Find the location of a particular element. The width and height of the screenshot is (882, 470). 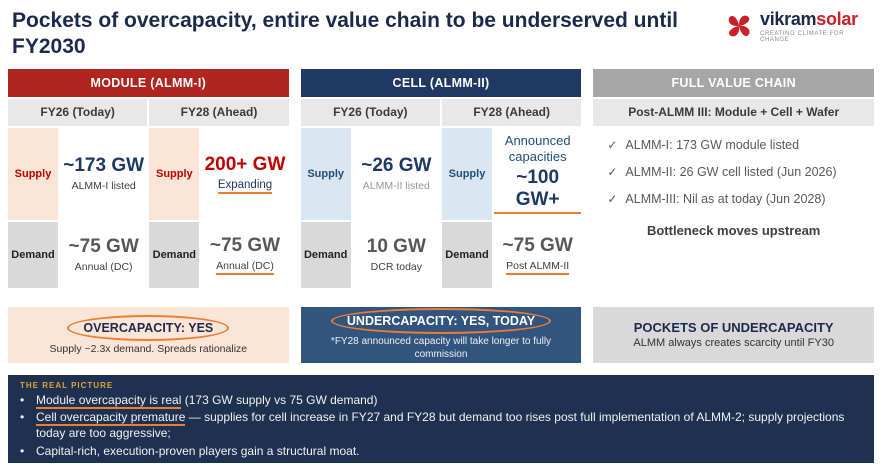

value-chain-summary-sub: ALMM always creates scarcity until FY30 is located at coordinates (733, 343).